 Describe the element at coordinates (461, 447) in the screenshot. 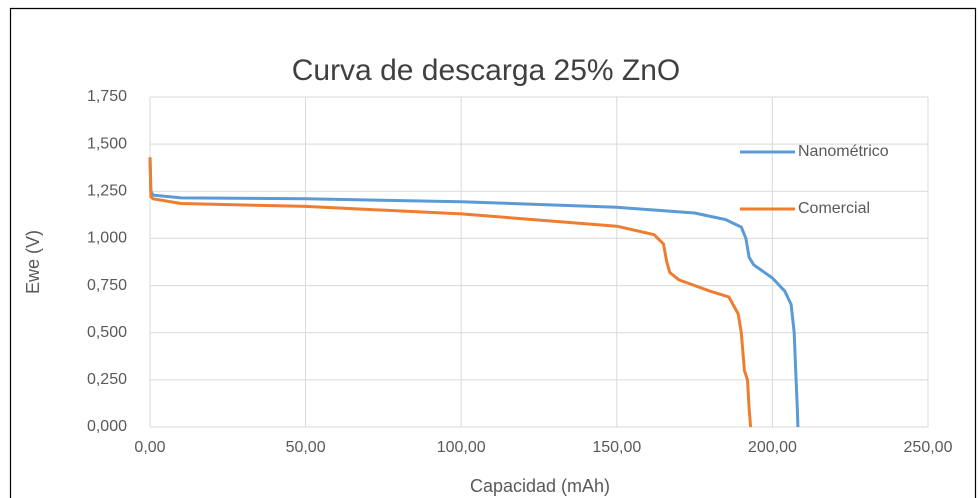

I see `x-tick-label: 100,00` at that location.